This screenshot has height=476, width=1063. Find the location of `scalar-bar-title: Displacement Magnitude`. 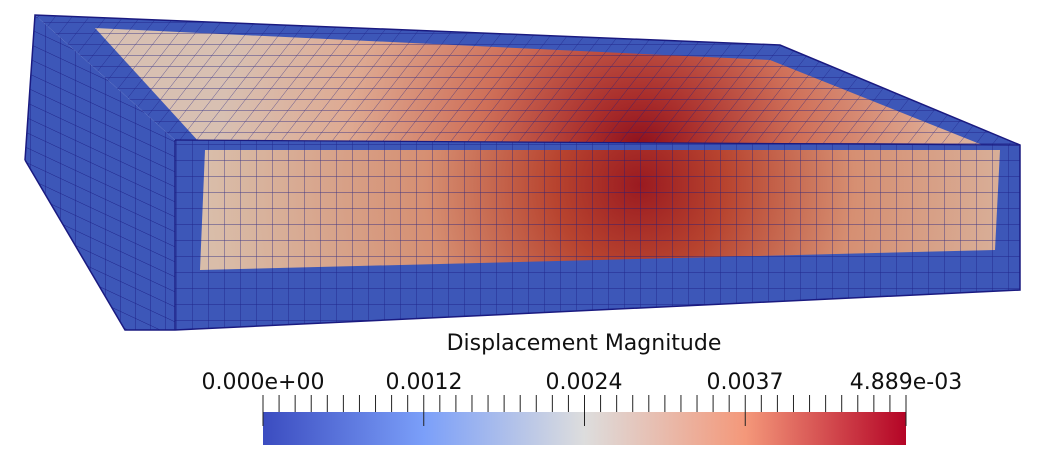

scalar-bar-title: Displacement Magnitude is located at coordinates (584, 343).